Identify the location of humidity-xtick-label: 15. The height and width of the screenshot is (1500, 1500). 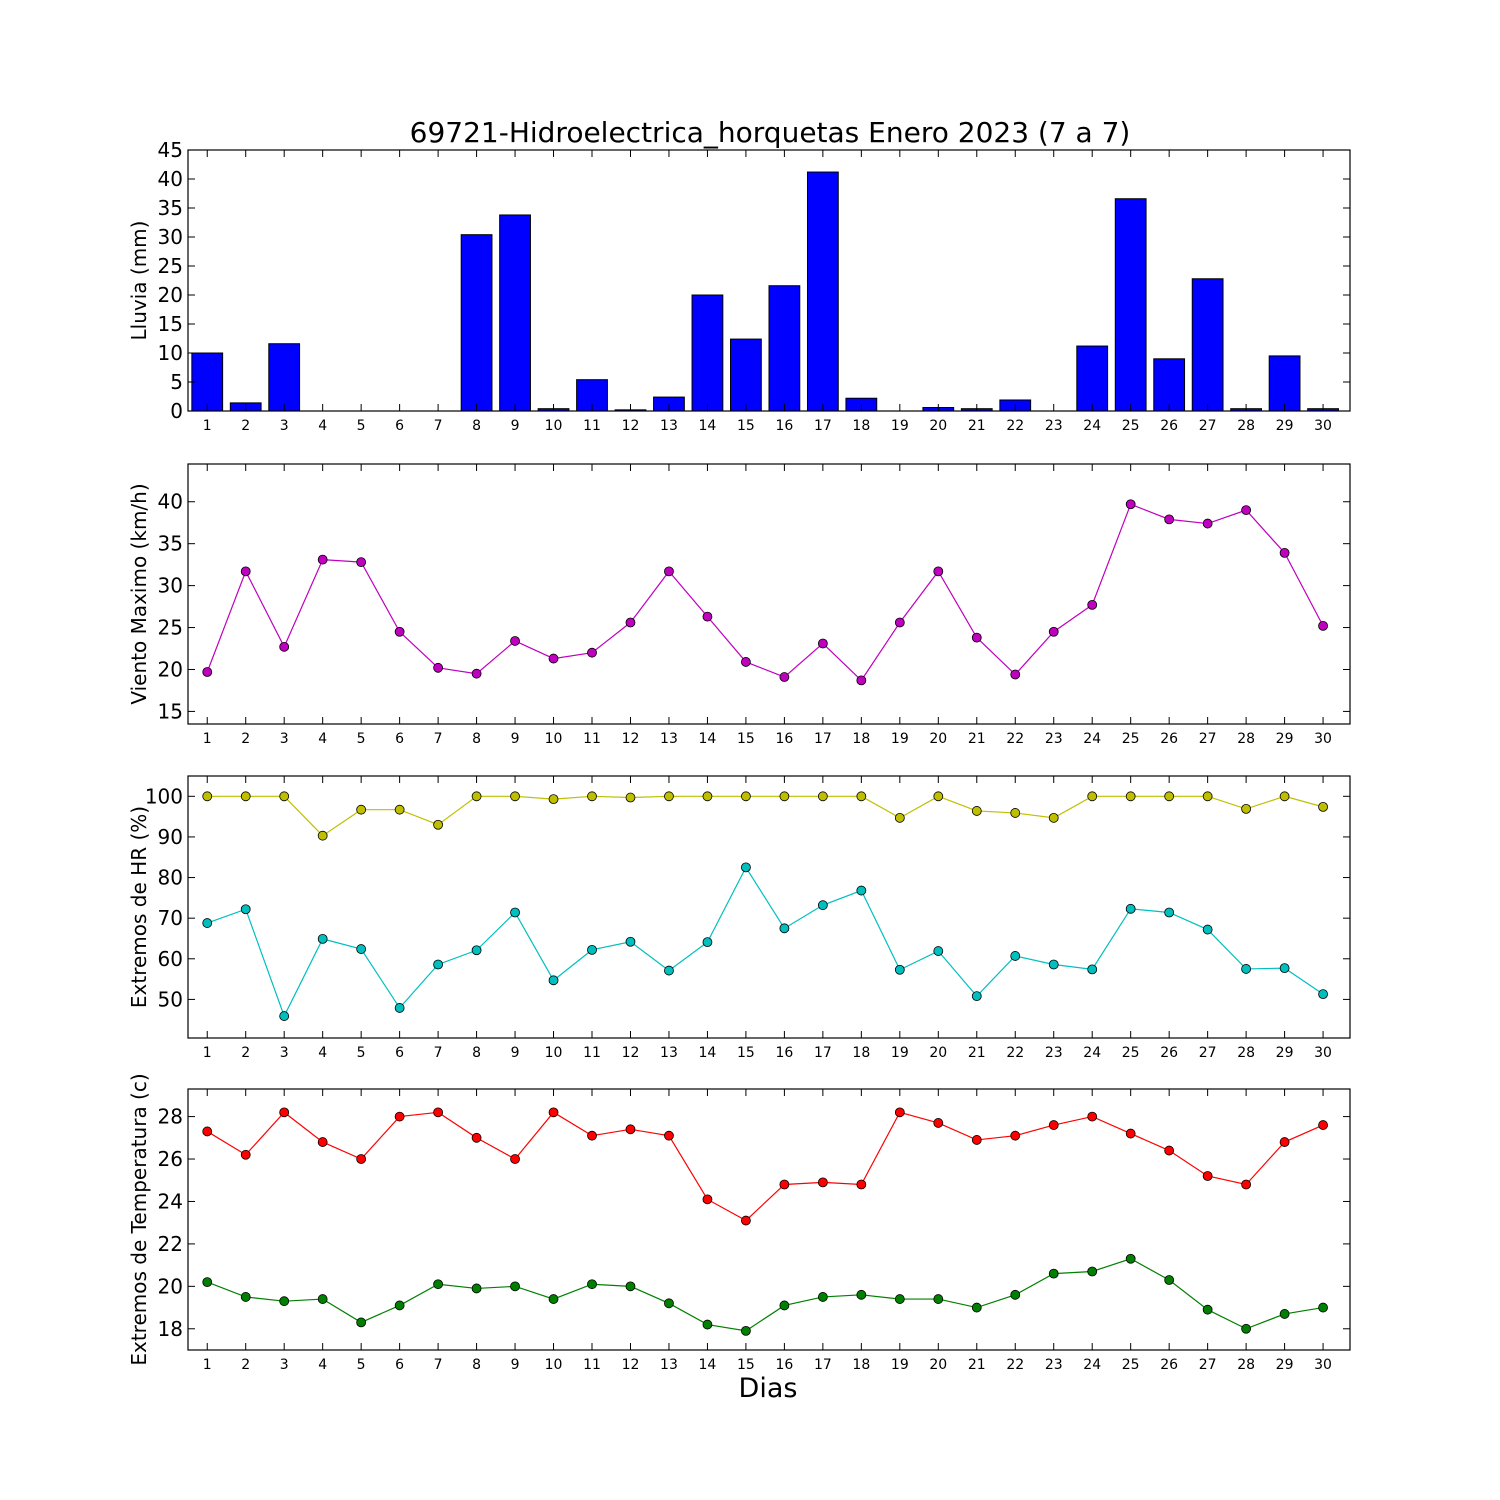
(746, 1053).